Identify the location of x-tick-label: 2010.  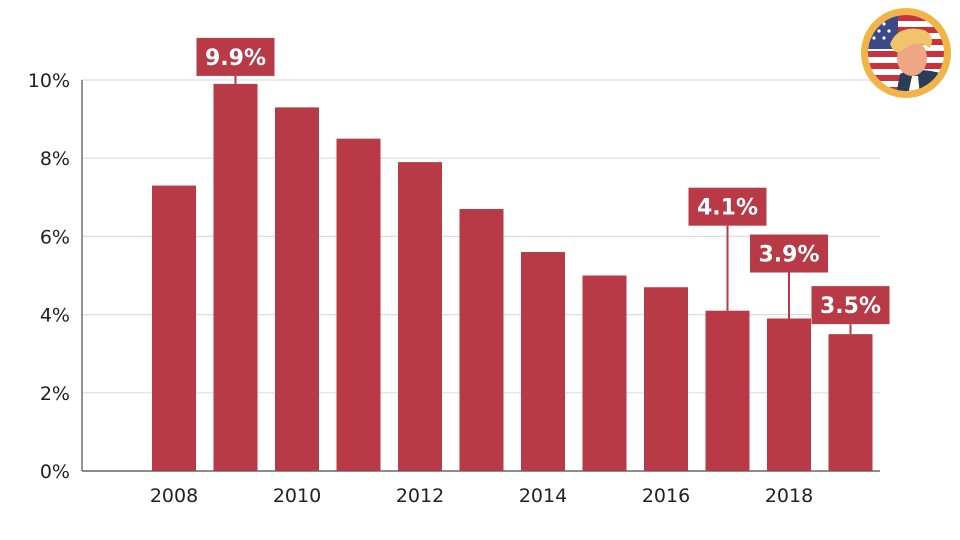
(297, 496).